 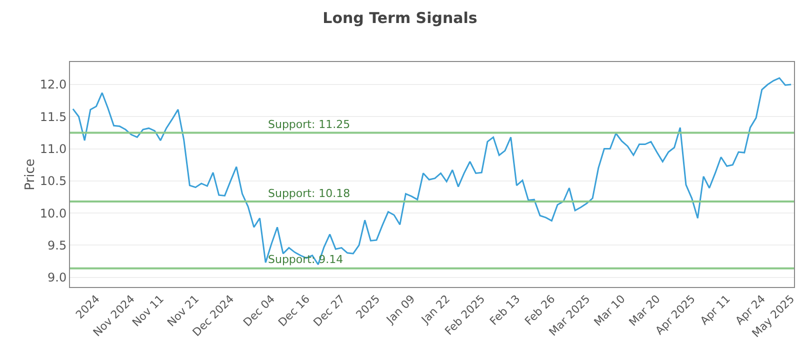 I want to click on x-tick-label: Dec 27, so click(x=329, y=311).